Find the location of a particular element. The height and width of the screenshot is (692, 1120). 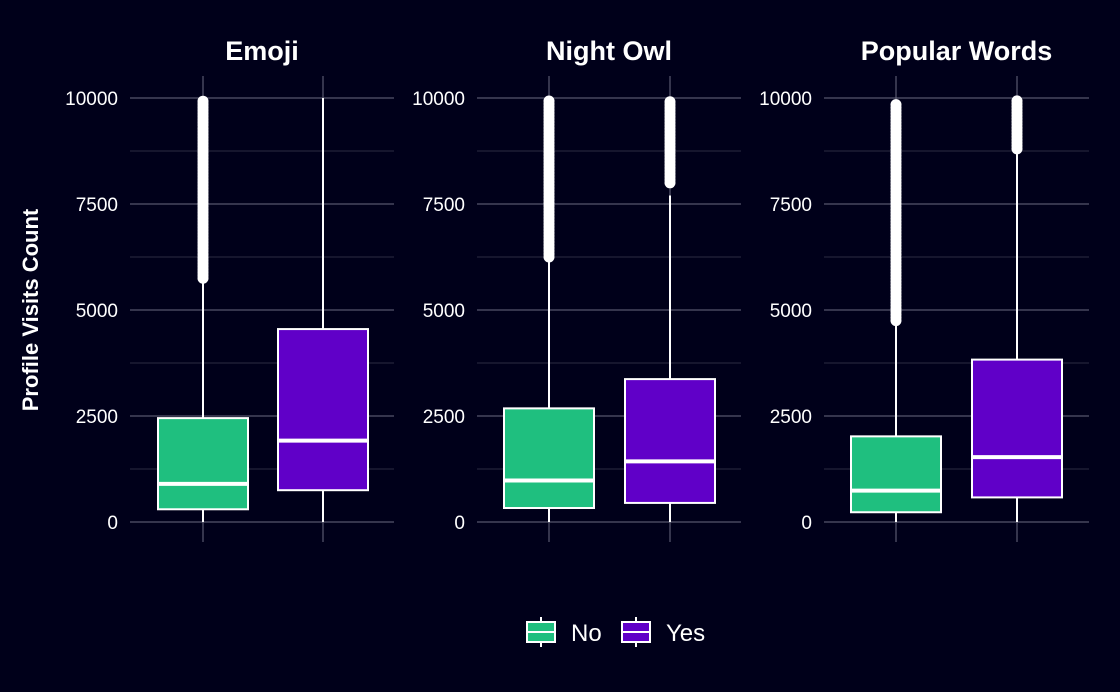

legend-item-yes: Yes is located at coordinates (663, 632).